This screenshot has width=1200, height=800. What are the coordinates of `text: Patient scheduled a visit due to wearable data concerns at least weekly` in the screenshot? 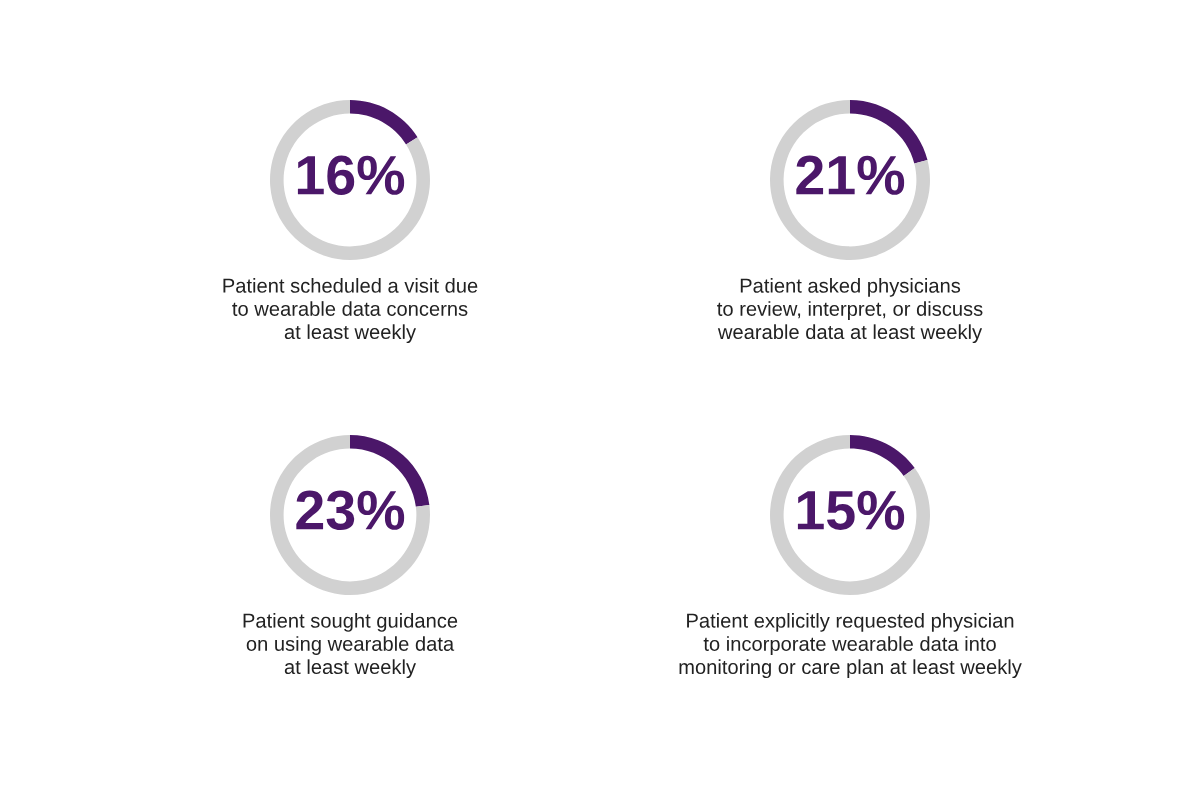 It's located at (350, 311).